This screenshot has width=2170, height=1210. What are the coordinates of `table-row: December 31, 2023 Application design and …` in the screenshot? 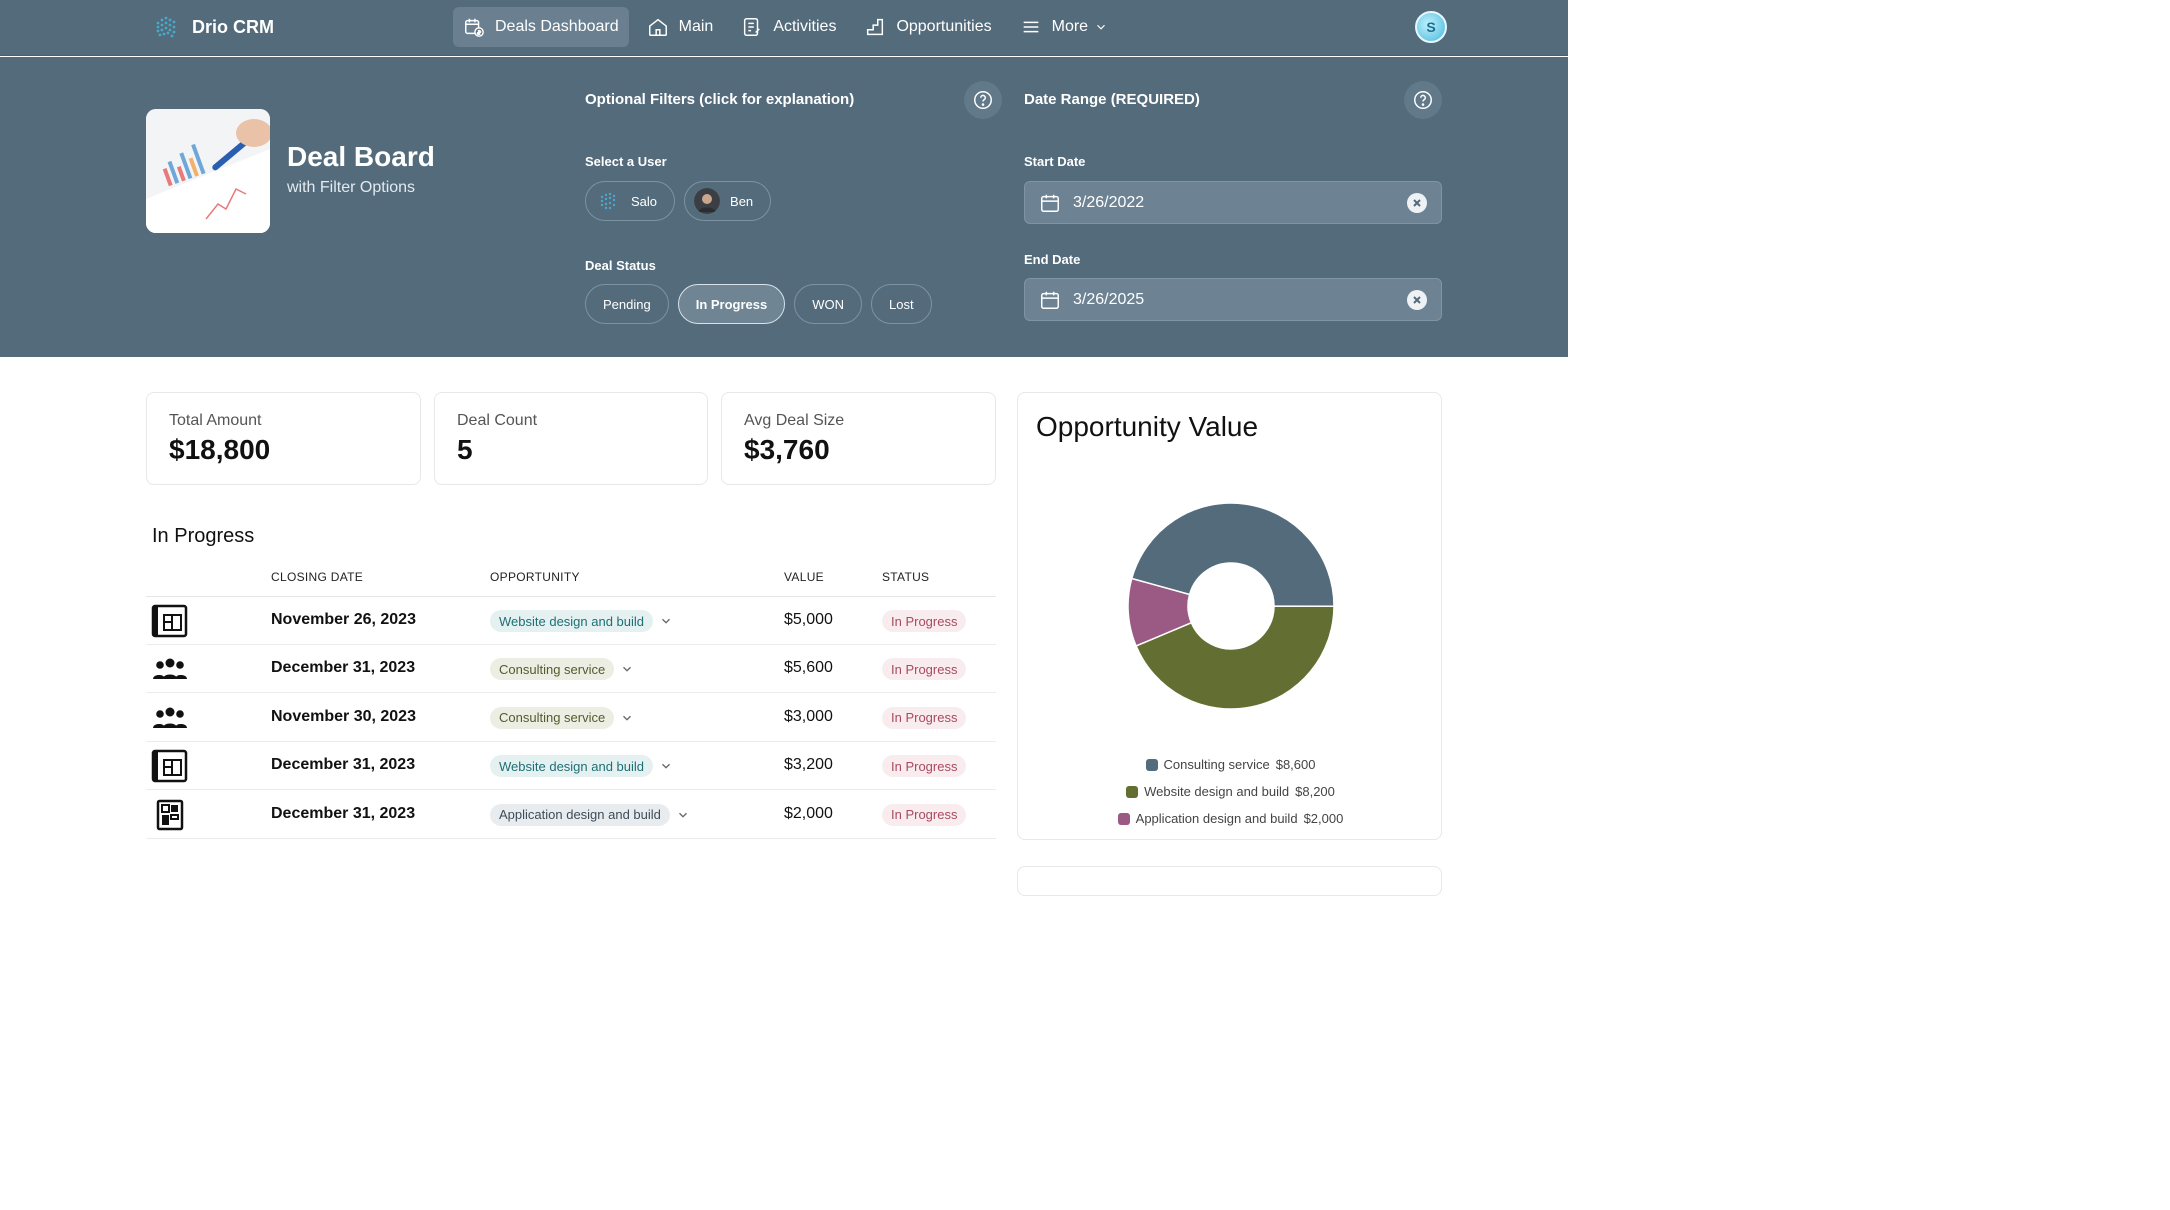 It's located at (571, 815).